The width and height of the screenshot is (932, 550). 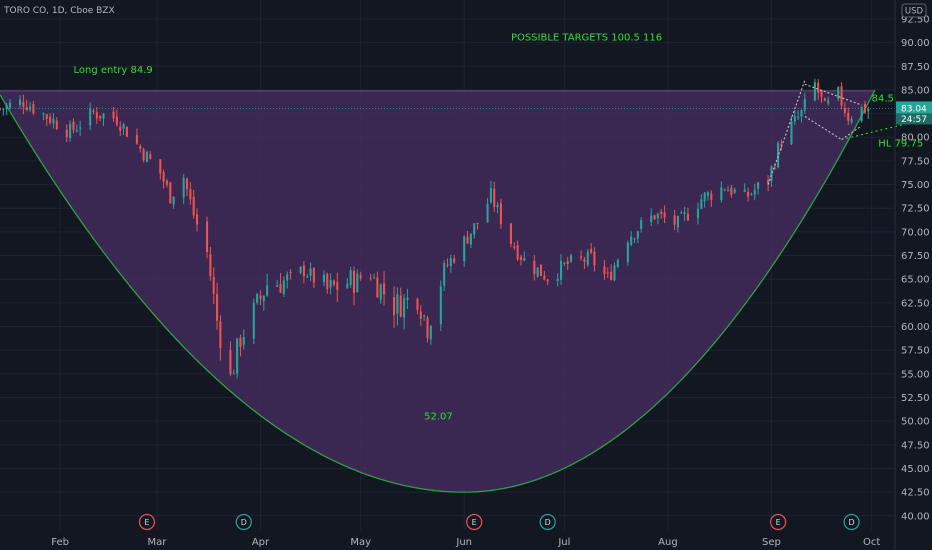 What do you see at coordinates (851, 133) in the screenshot?
I see `pennant-lower-line` at bounding box center [851, 133].